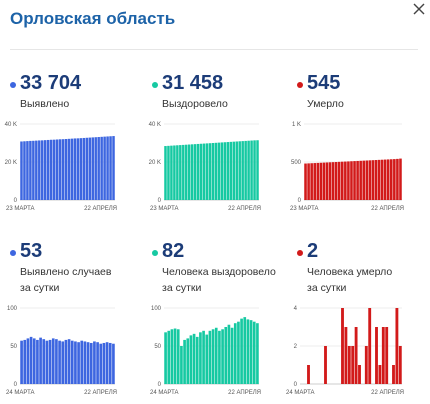 This screenshot has width=430, height=404. Describe the element at coordinates (419, 9) in the screenshot. I see `close-icon` at that location.